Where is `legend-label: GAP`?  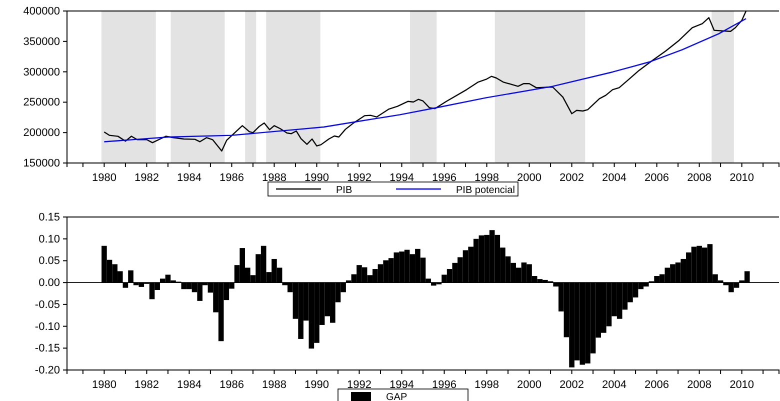
legend-label: GAP is located at coordinates (397, 396).